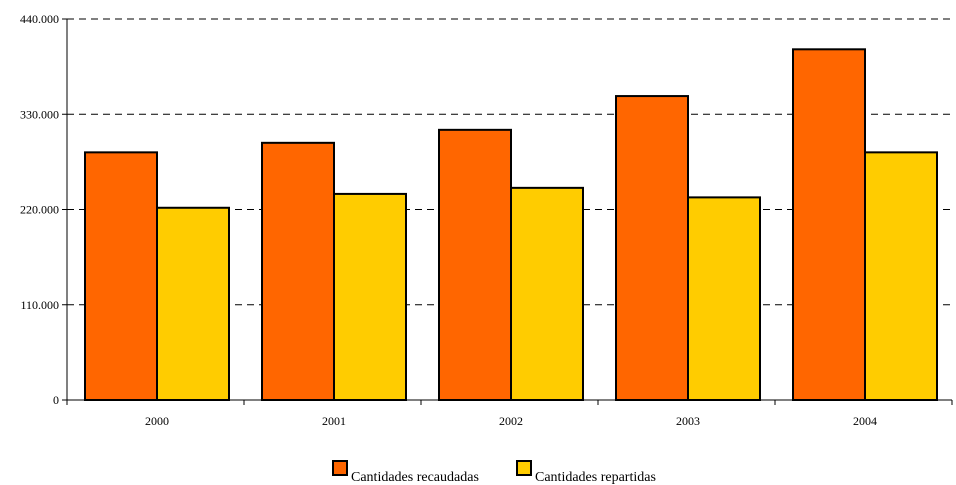  What do you see at coordinates (688, 421) in the screenshot?
I see `x-tick-label-2003: 2003` at bounding box center [688, 421].